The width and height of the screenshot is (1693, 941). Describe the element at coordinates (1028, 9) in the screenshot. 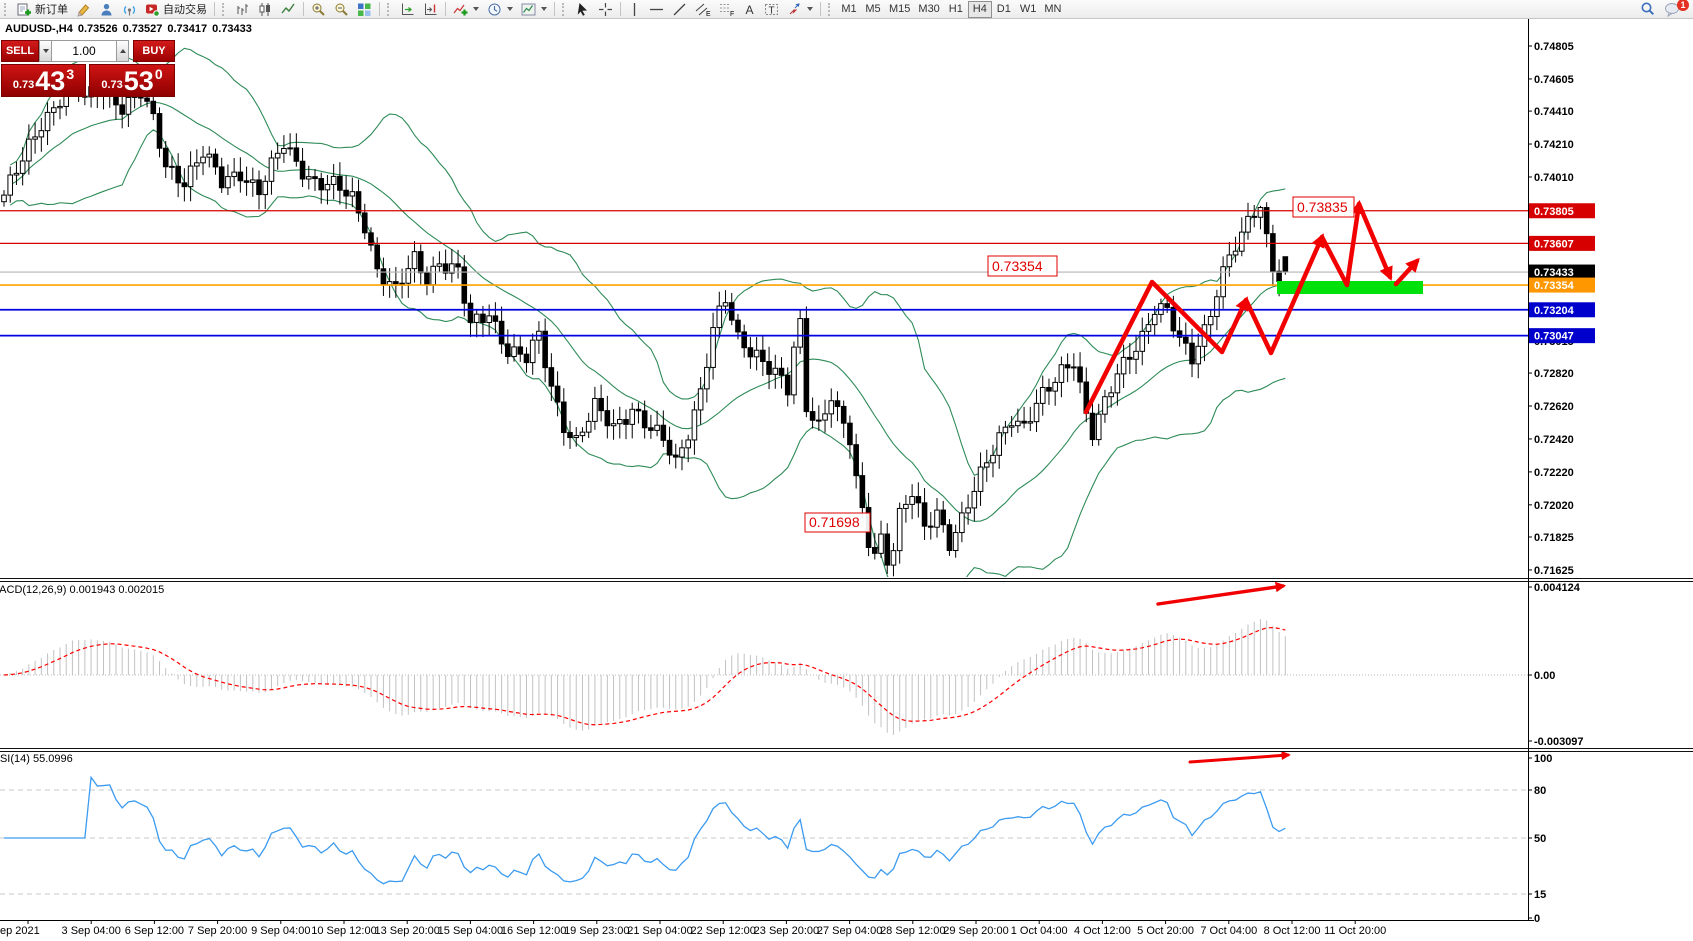

I see `timeframe-button-w1: W1` at that location.